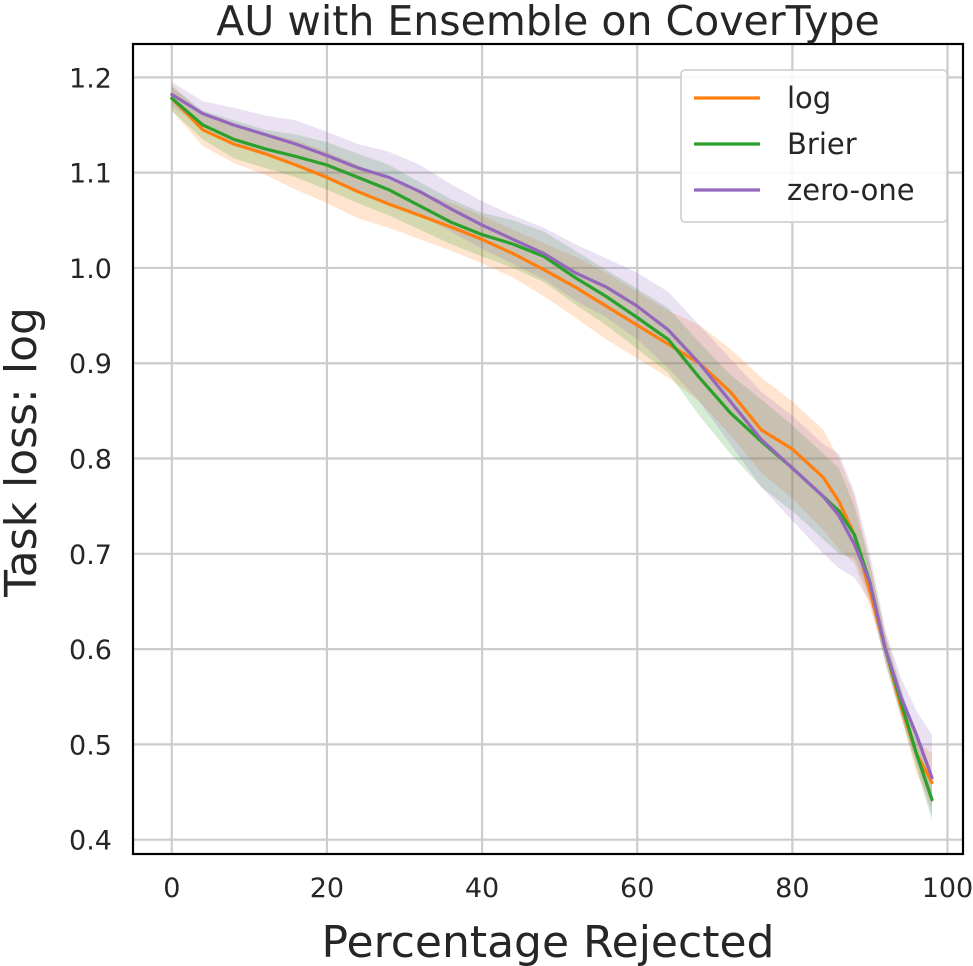  Describe the element at coordinates (90, 745) in the screenshot. I see `y-tick-label: 0.5` at that location.